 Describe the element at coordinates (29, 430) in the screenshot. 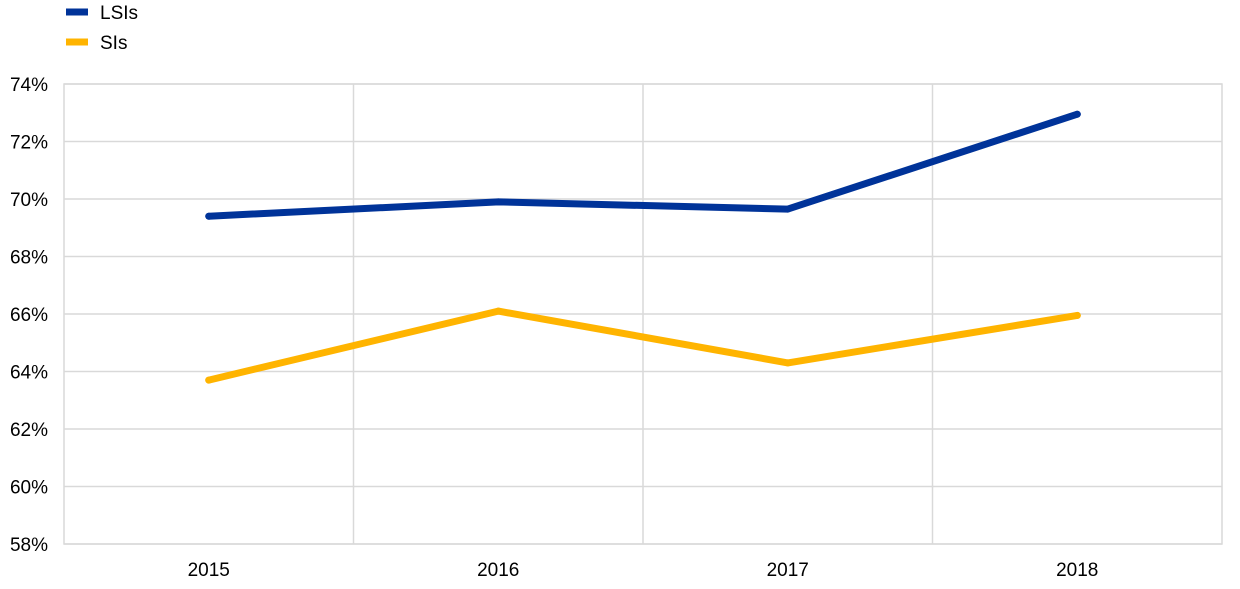

I see `y-tick-label: 62%` at that location.